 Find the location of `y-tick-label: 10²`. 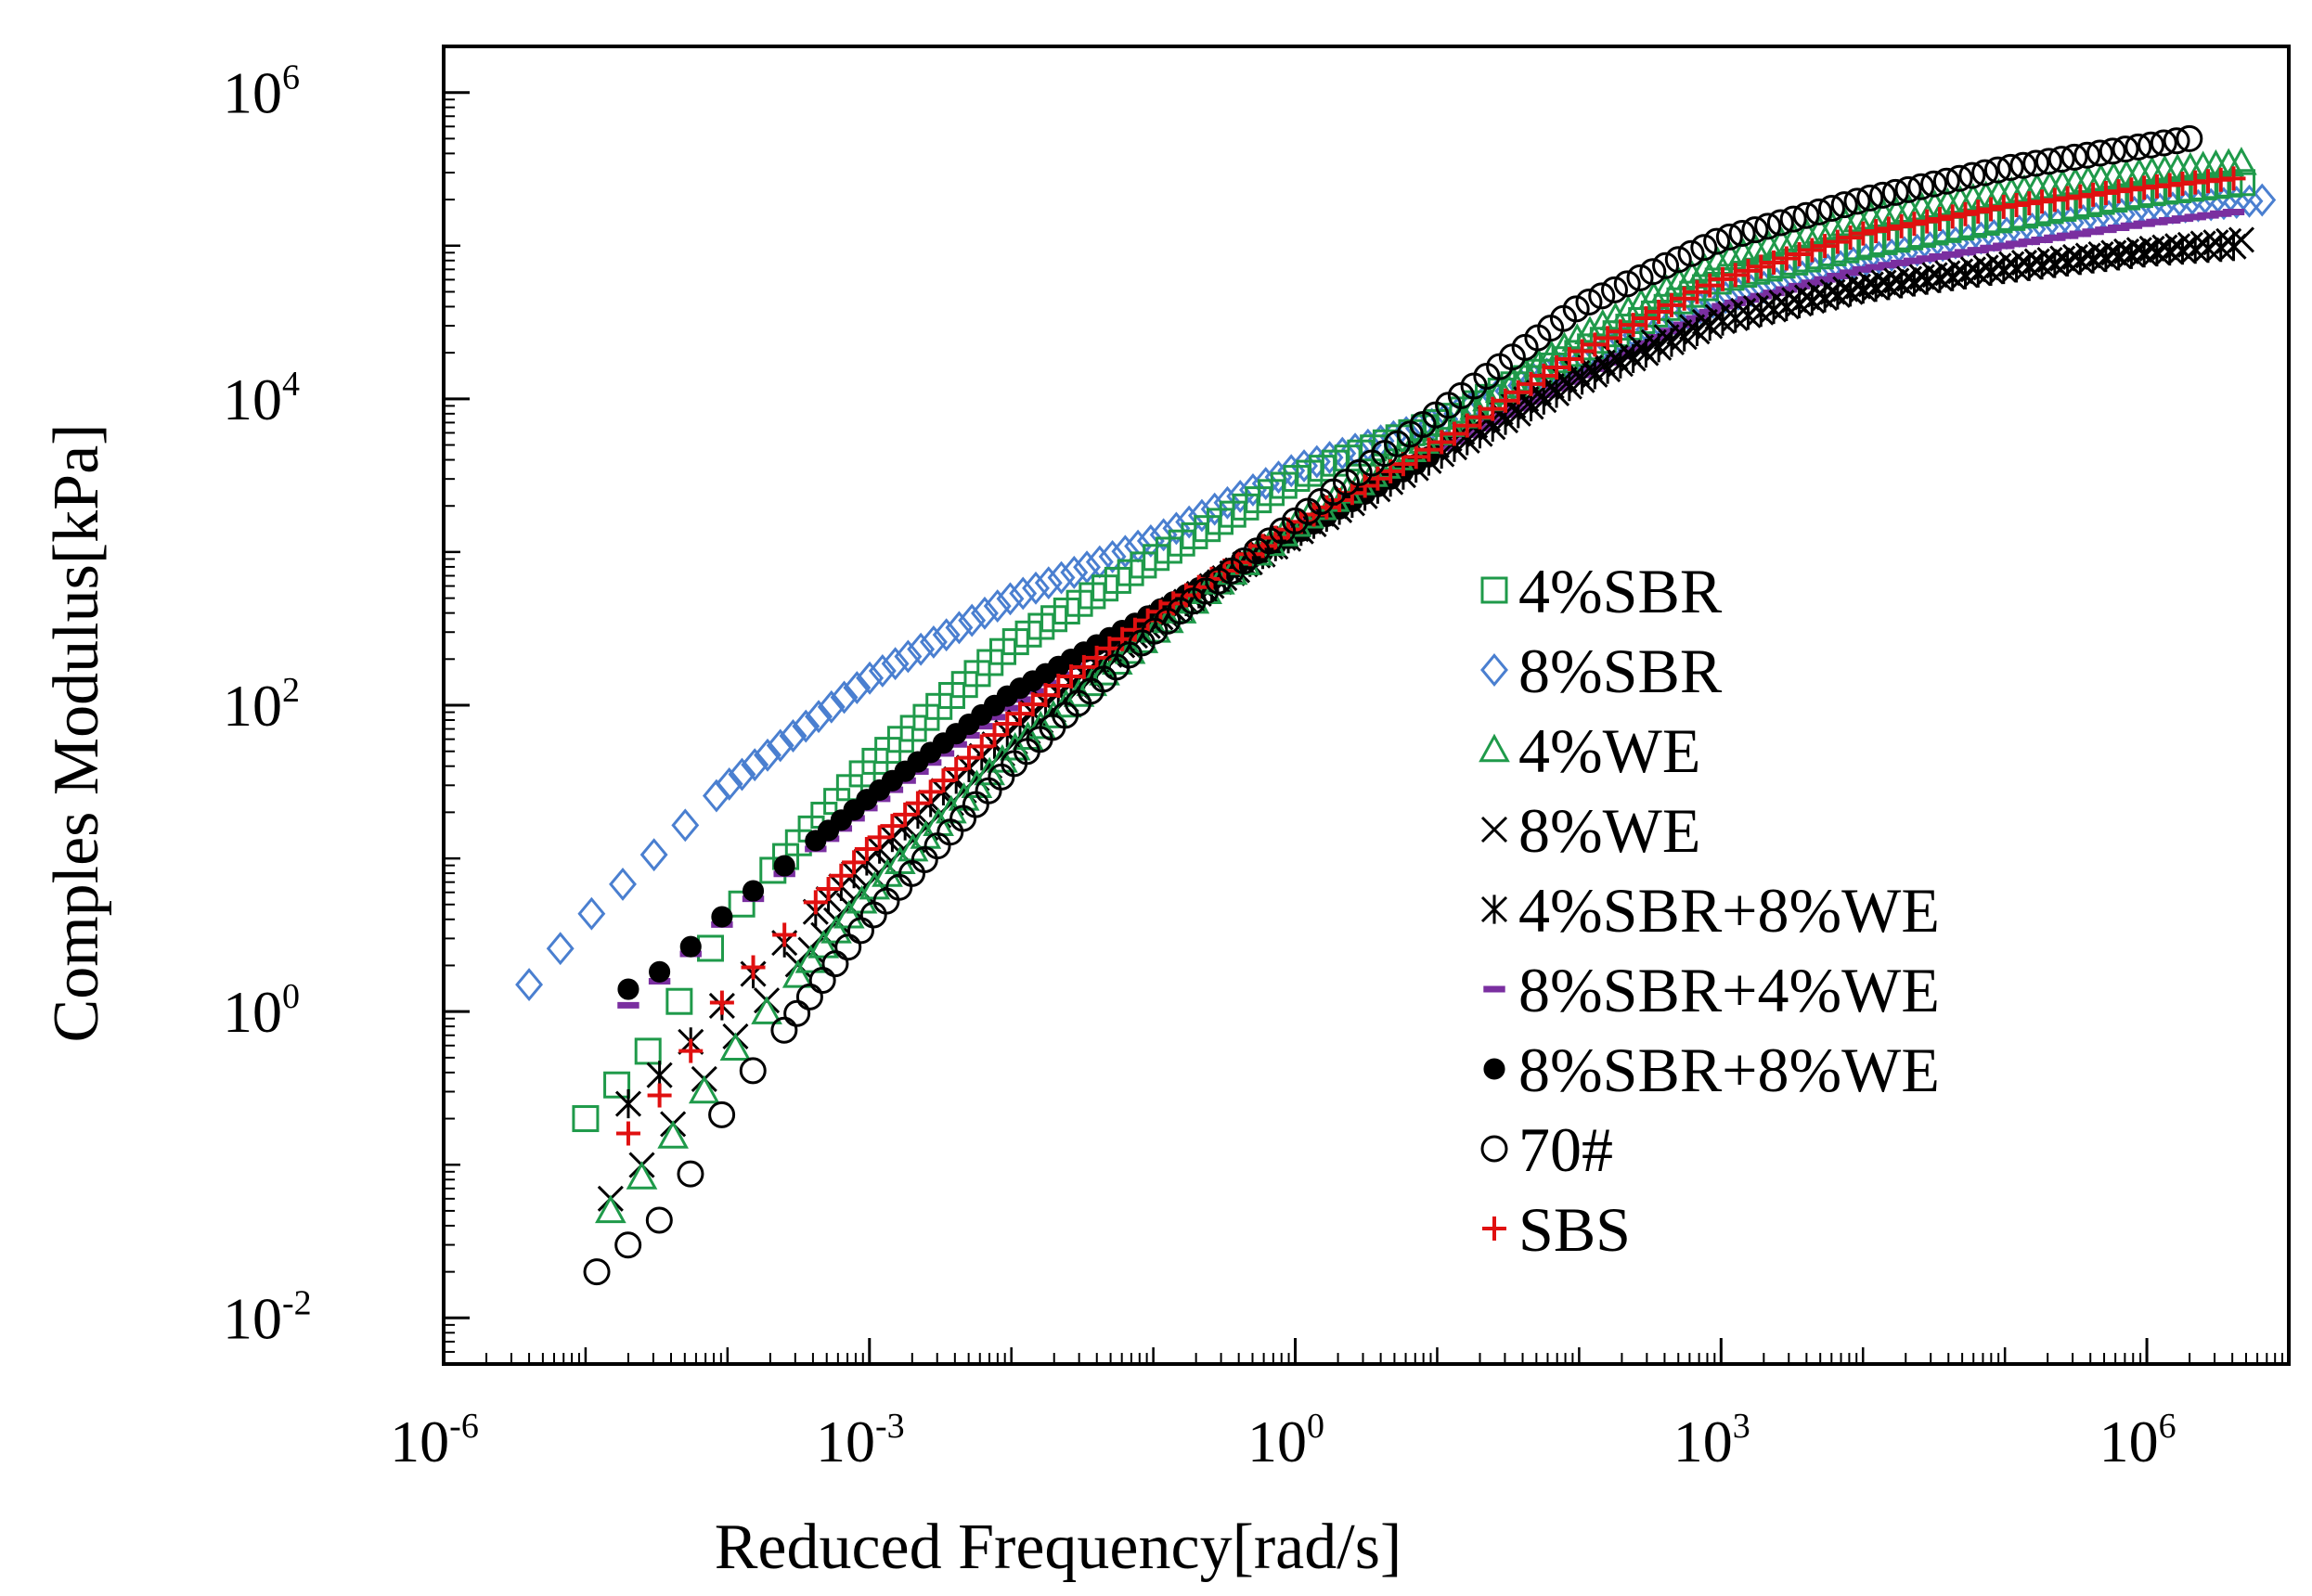

y-tick-label: 10² is located at coordinates (262, 705).